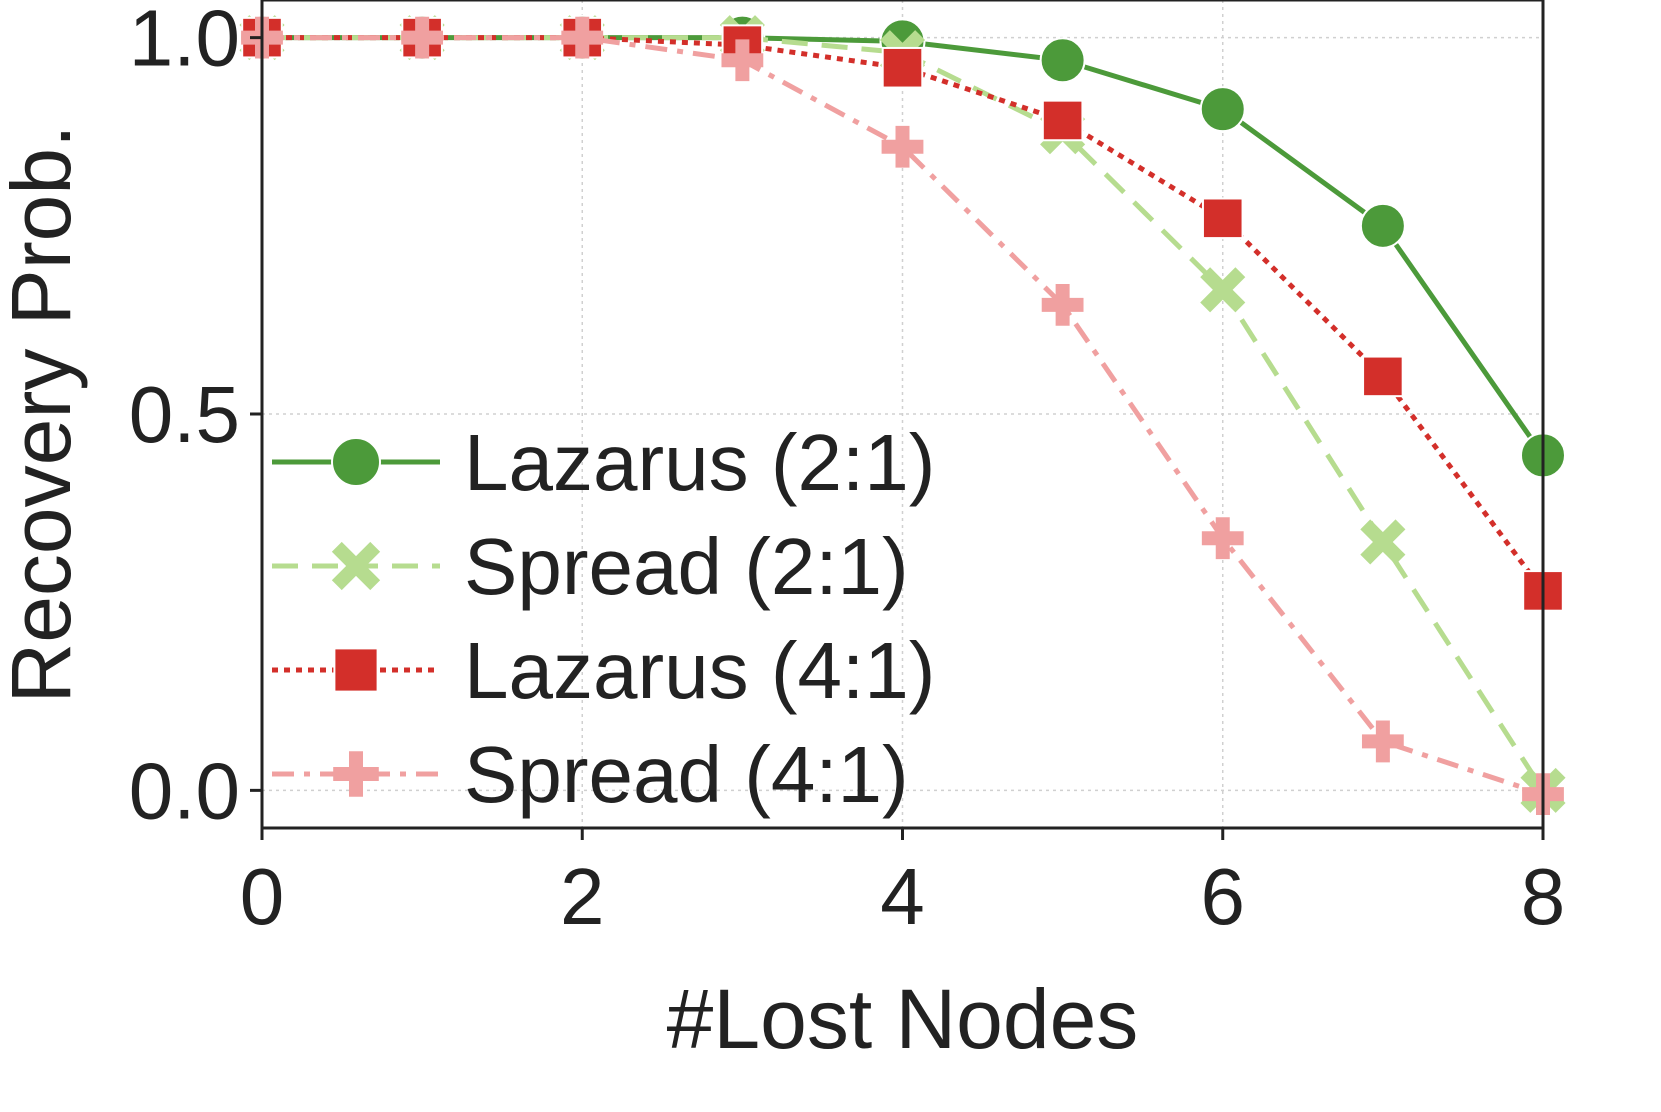  I want to click on legend-item: Spread (4:1), so click(590, 774).